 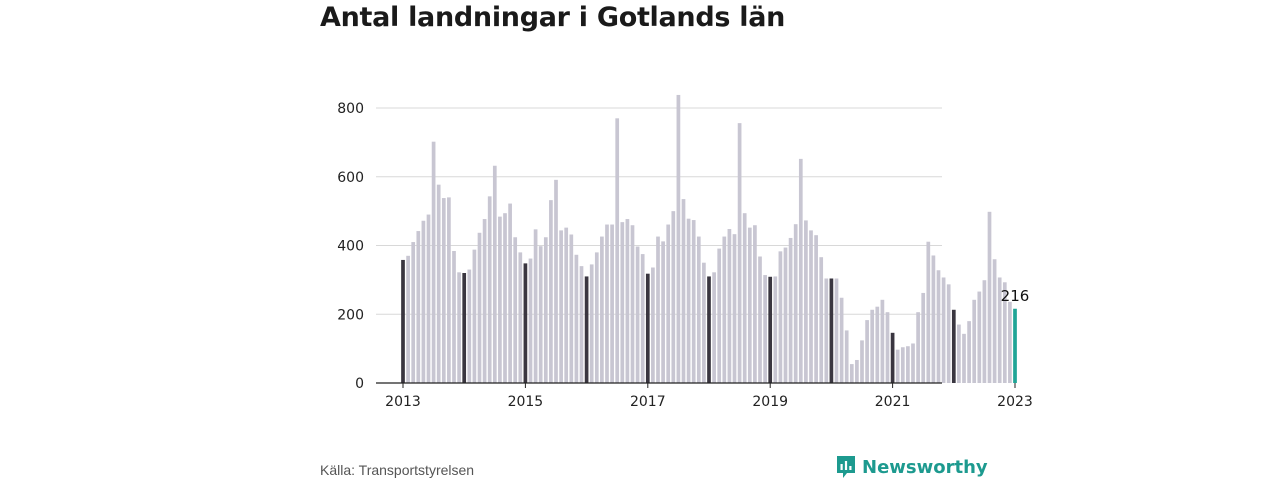 What do you see at coordinates (350, 315) in the screenshot?
I see `y-tick-label: 200` at bounding box center [350, 315].